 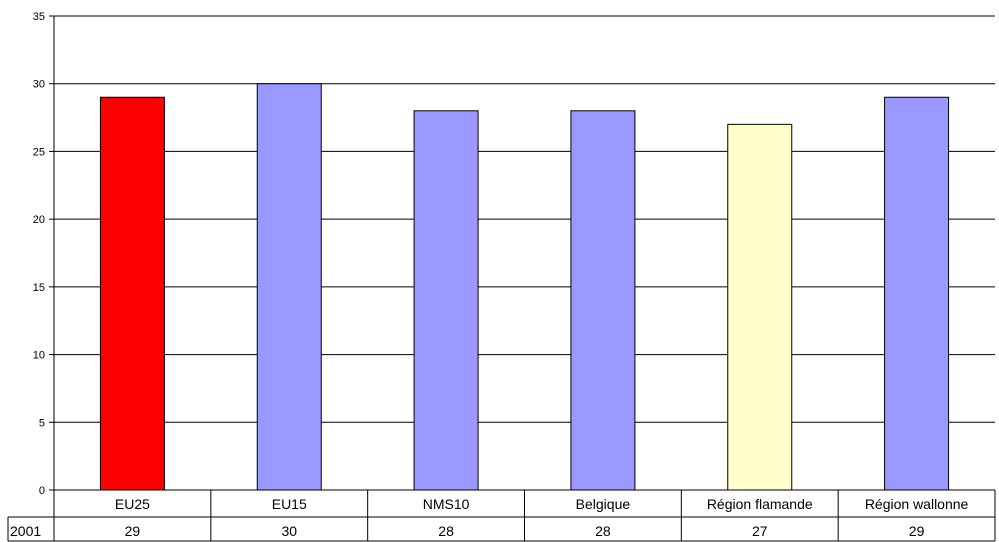 I want to click on x-category-label: NMS10, so click(x=446, y=504).